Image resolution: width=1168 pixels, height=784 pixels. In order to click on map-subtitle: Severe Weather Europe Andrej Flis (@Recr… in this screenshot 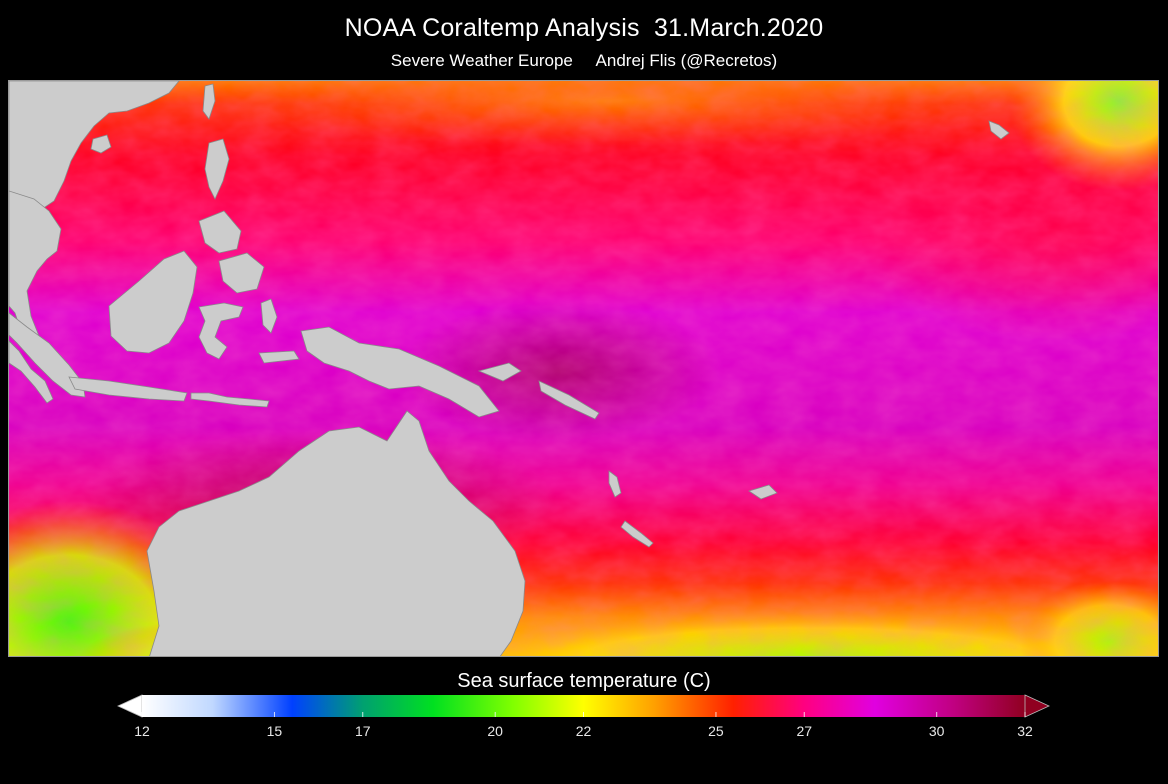, I will do `click(584, 60)`.